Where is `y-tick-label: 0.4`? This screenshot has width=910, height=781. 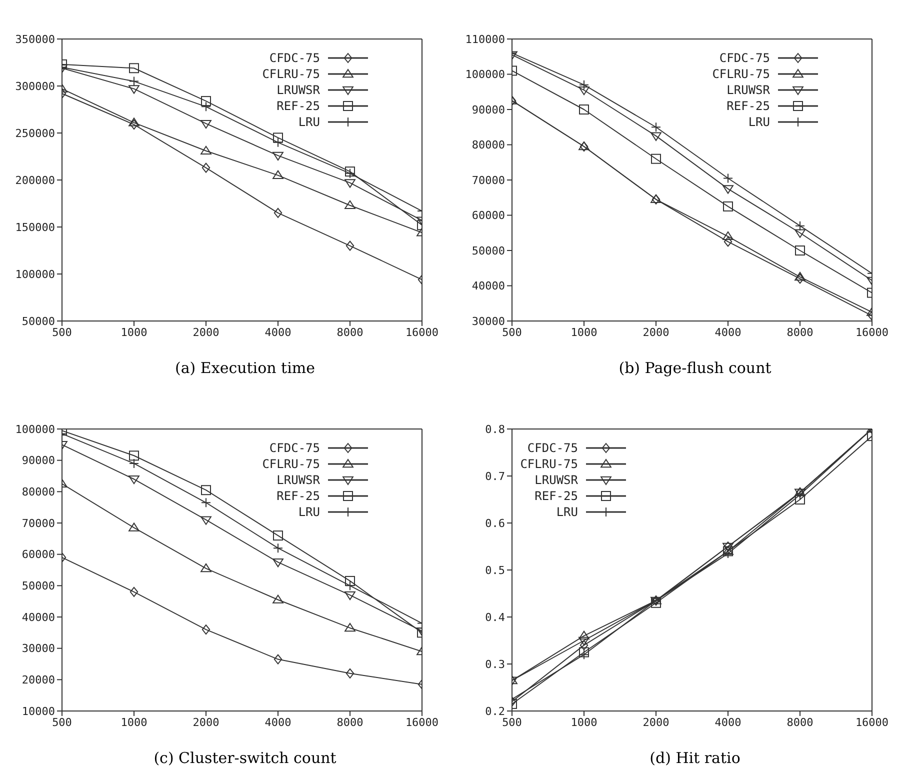
y-tick-label: 0.4 is located at coordinates (495, 617).